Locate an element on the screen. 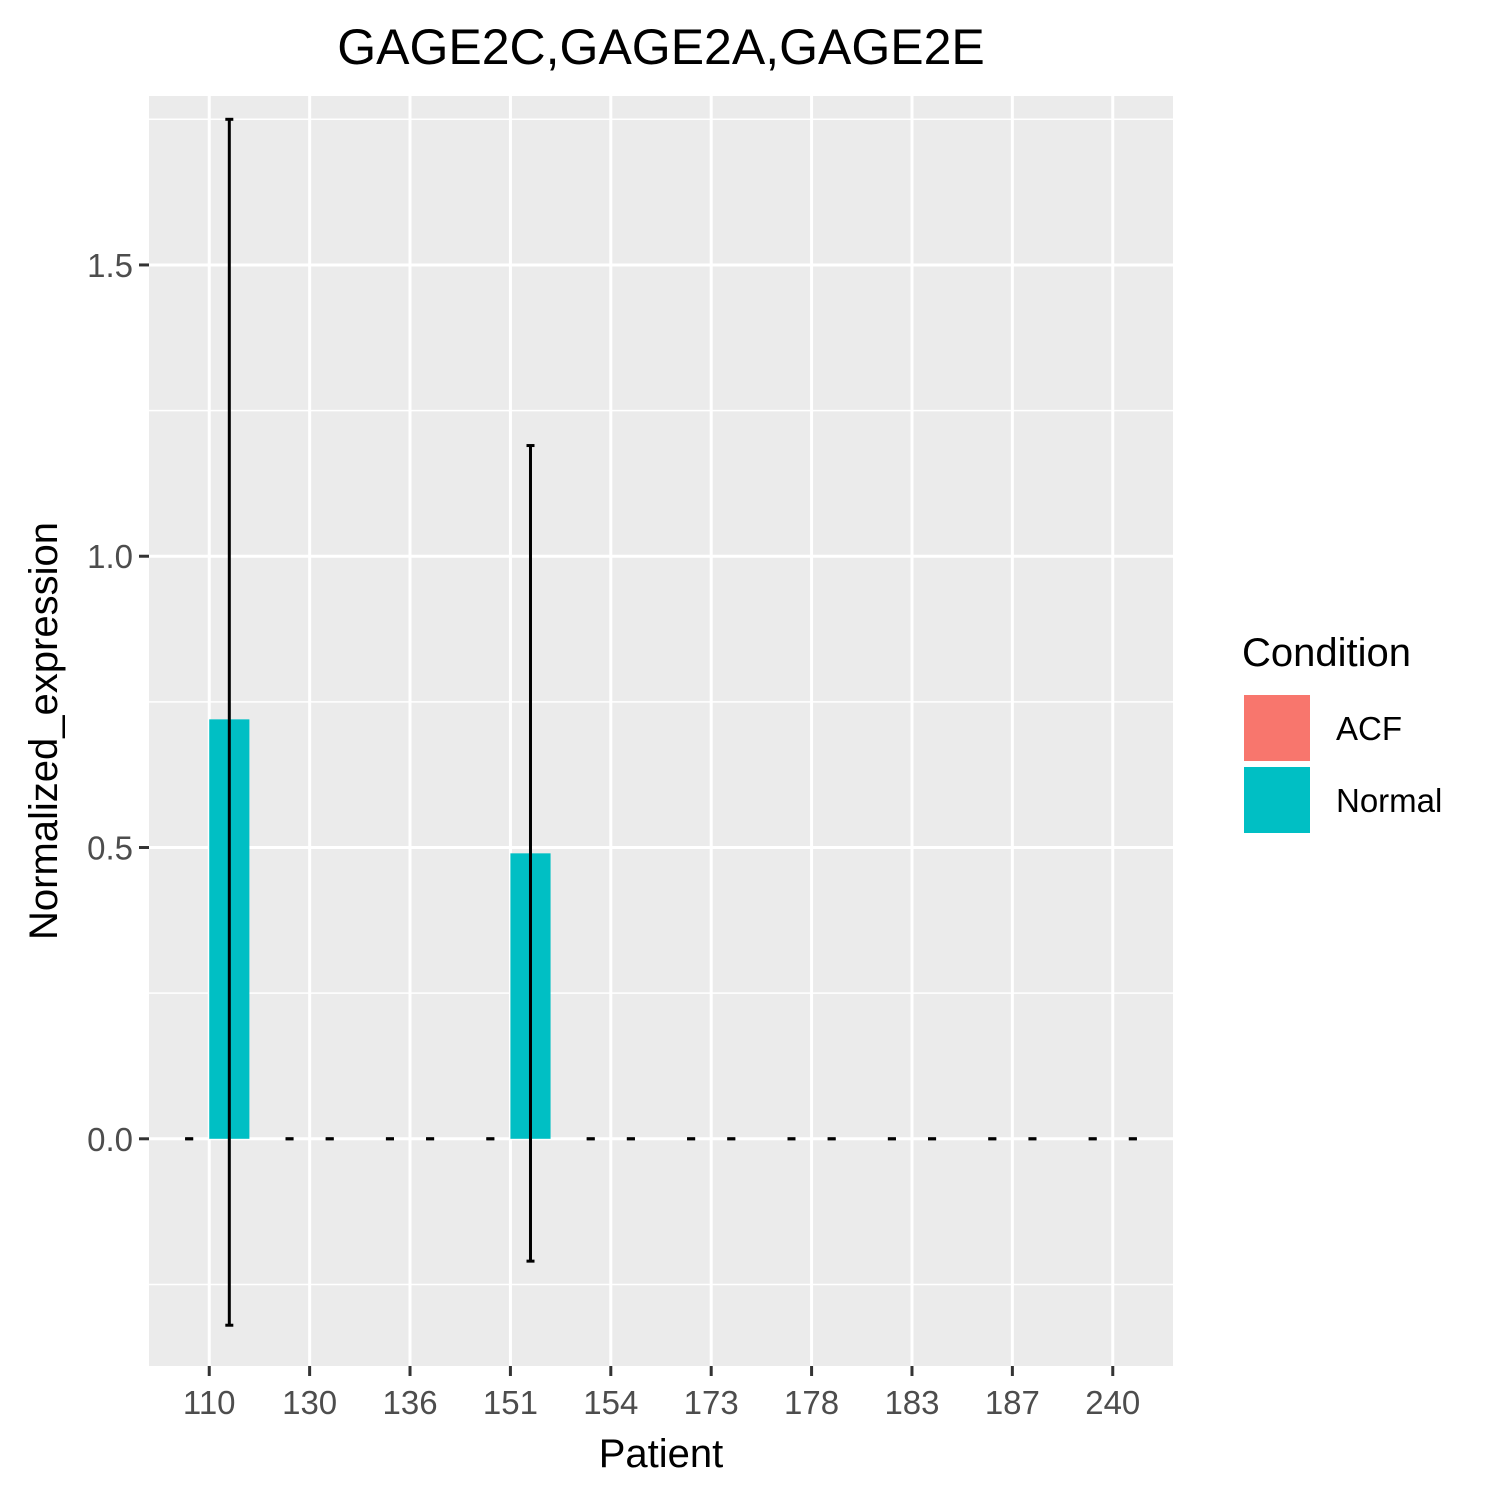 This screenshot has width=1500, height=1500. x-tick-label: 187 is located at coordinates (1012, 1402).